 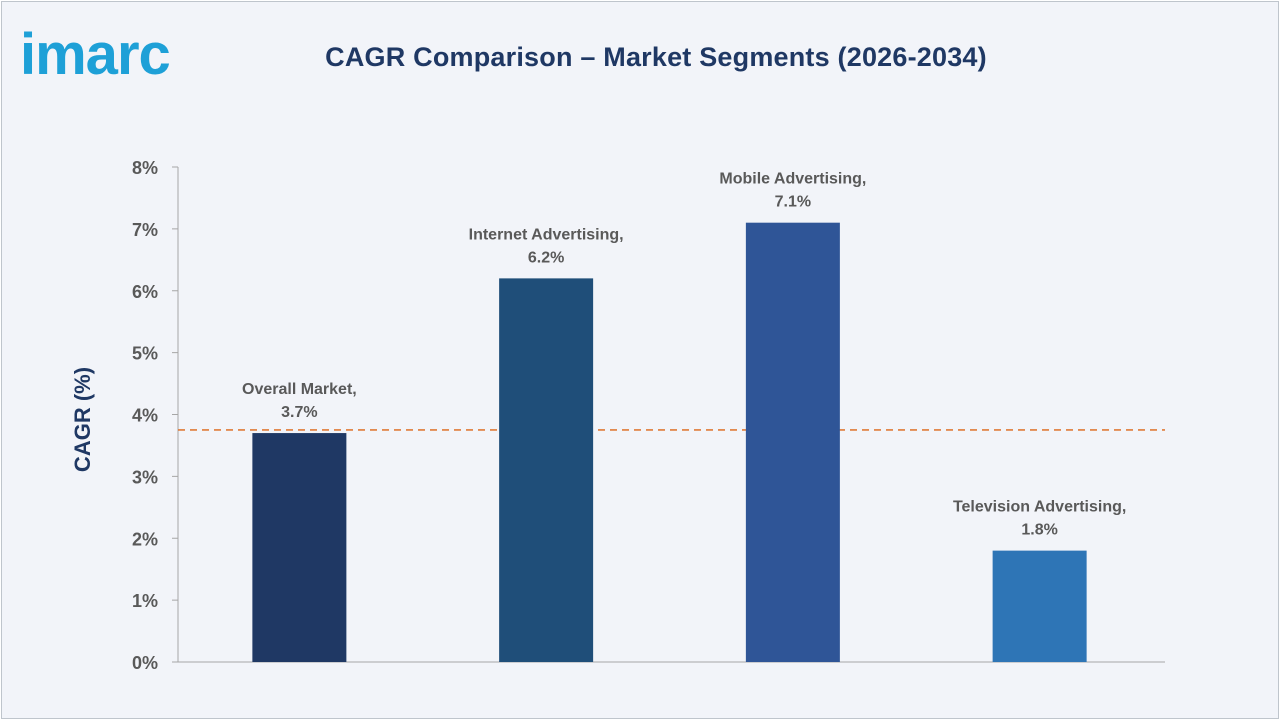 What do you see at coordinates (145, 292) in the screenshot?
I see `y-tick-label: 6%` at bounding box center [145, 292].